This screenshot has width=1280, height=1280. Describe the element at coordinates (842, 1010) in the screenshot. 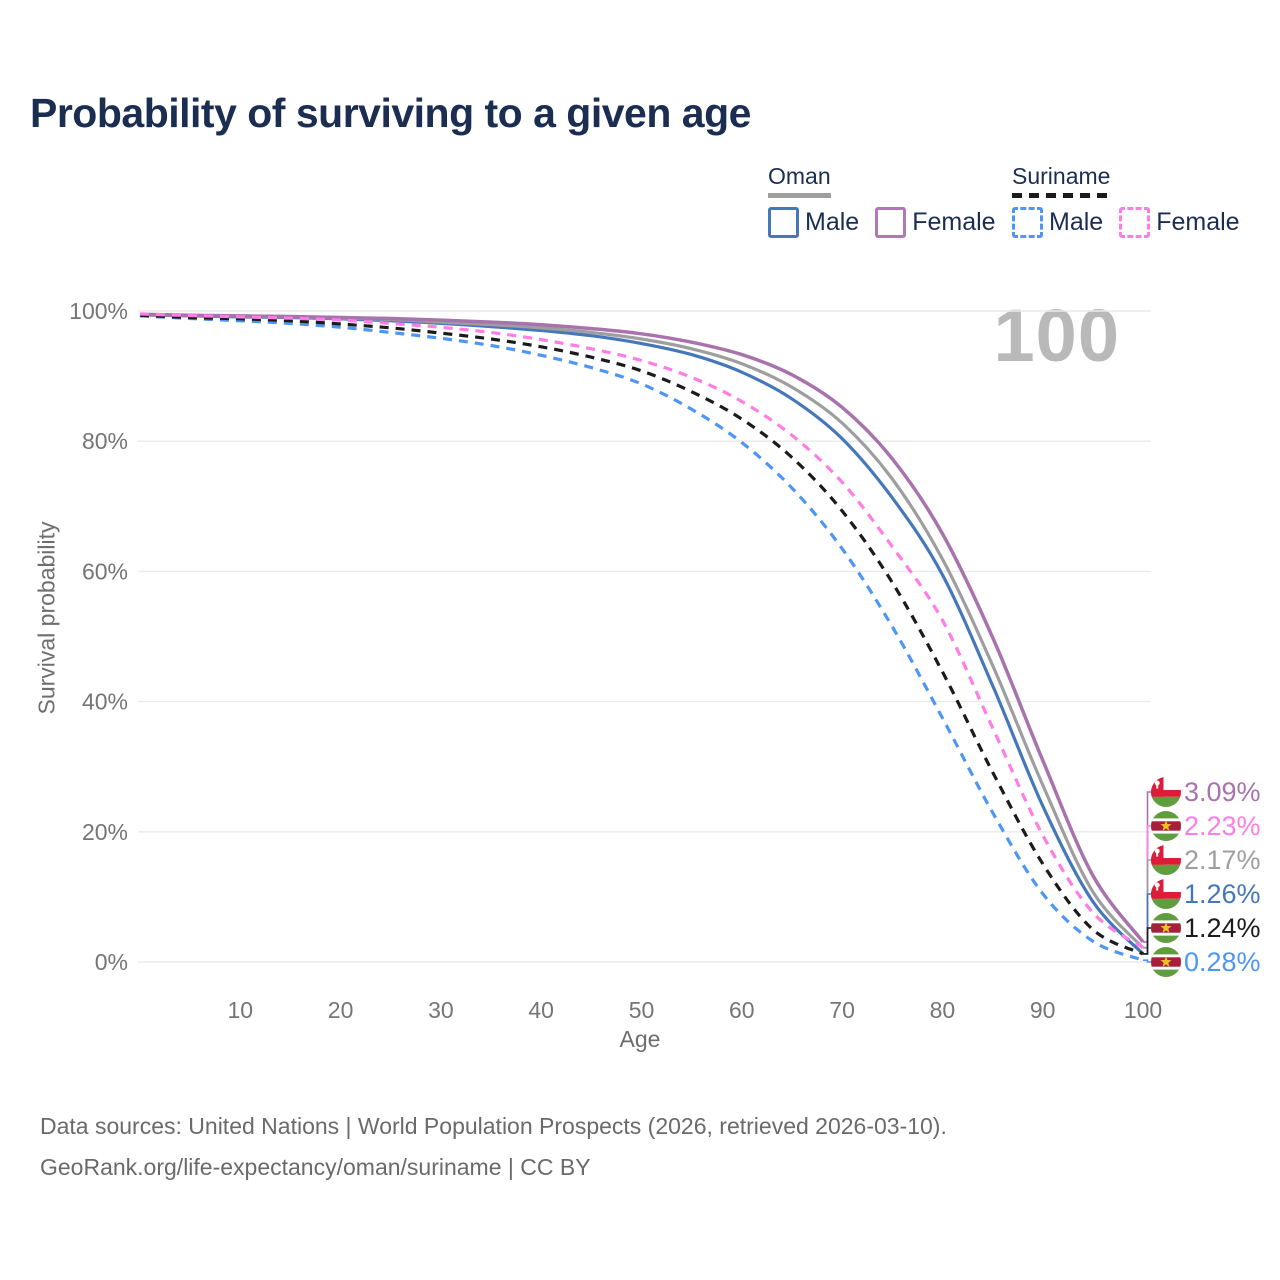

I see `x-tick-70: 70` at that location.